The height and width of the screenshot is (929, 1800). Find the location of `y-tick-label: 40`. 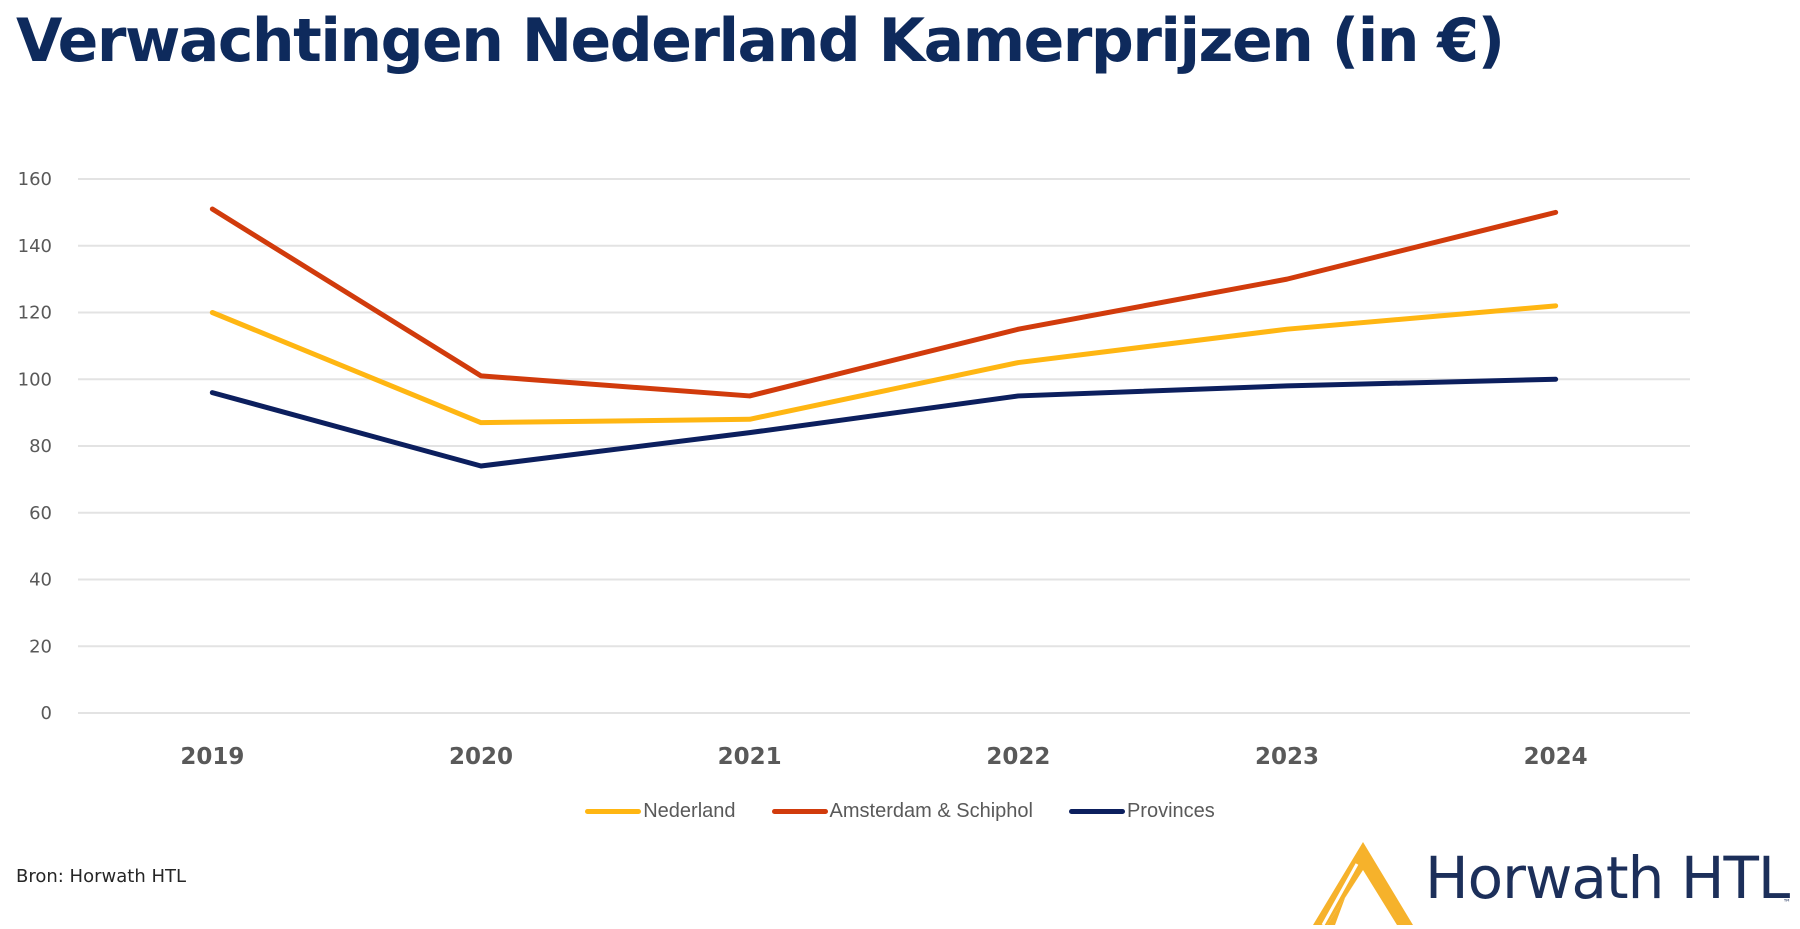

y-tick-label: 40 is located at coordinates (40, 580).